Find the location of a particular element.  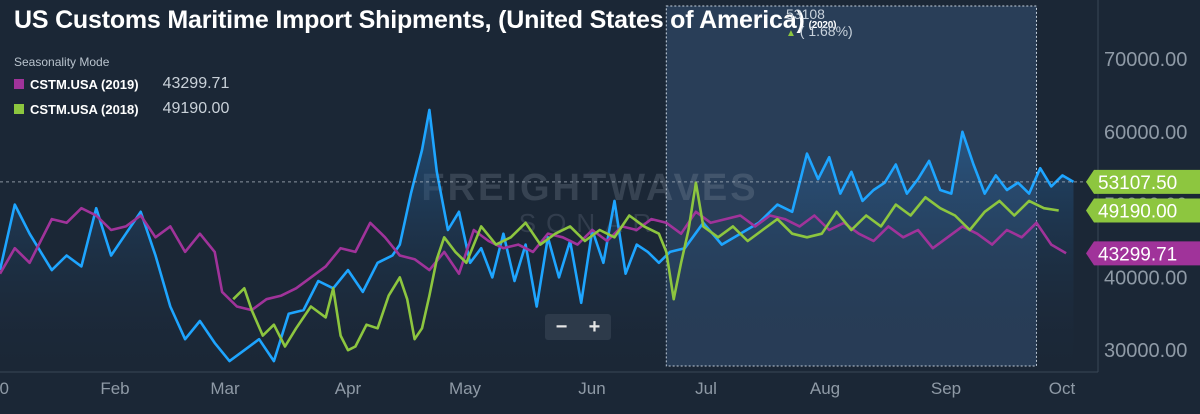

x-tick-label: Apr is located at coordinates (348, 388).